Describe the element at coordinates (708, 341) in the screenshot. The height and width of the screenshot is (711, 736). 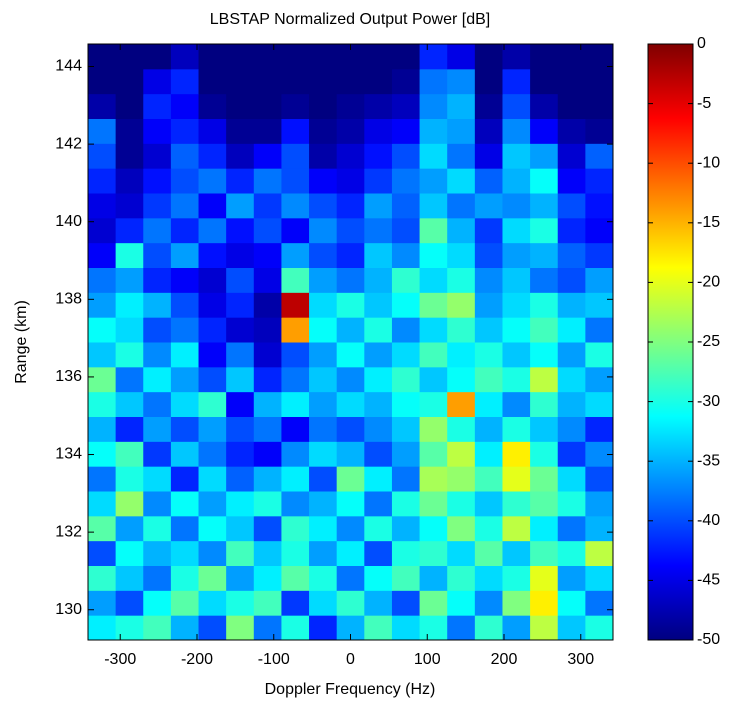
I see `colorbar-tick-label: -25` at that location.